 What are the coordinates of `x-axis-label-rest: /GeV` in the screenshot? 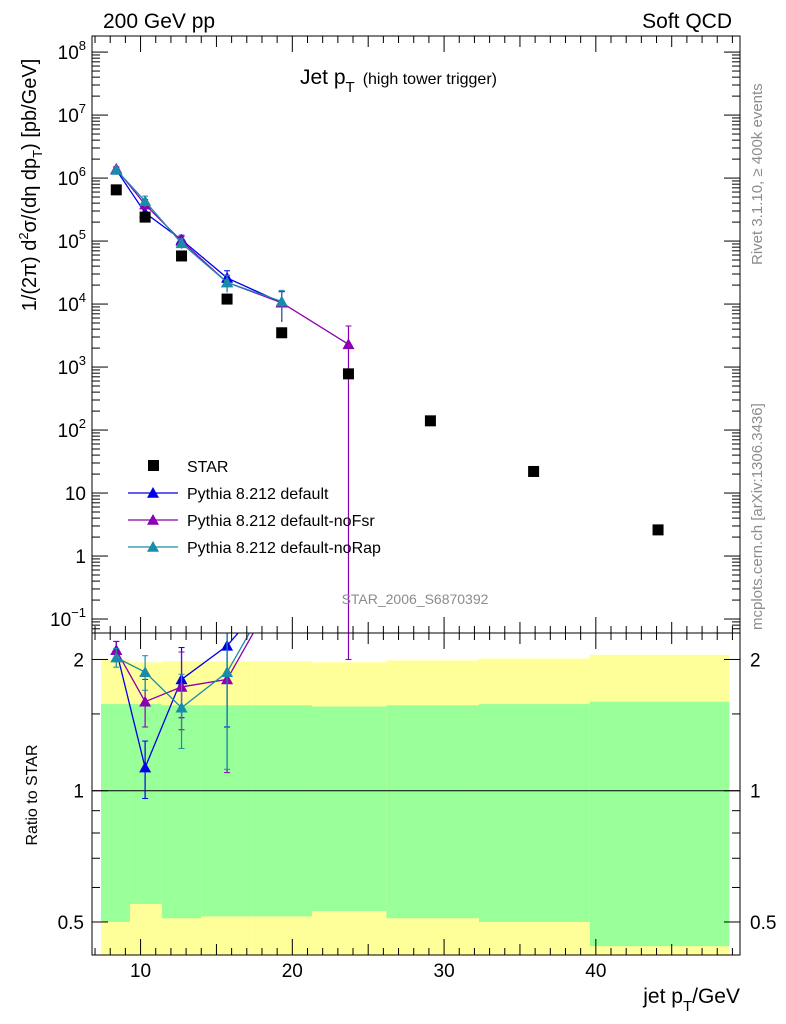 It's located at (716, 996).